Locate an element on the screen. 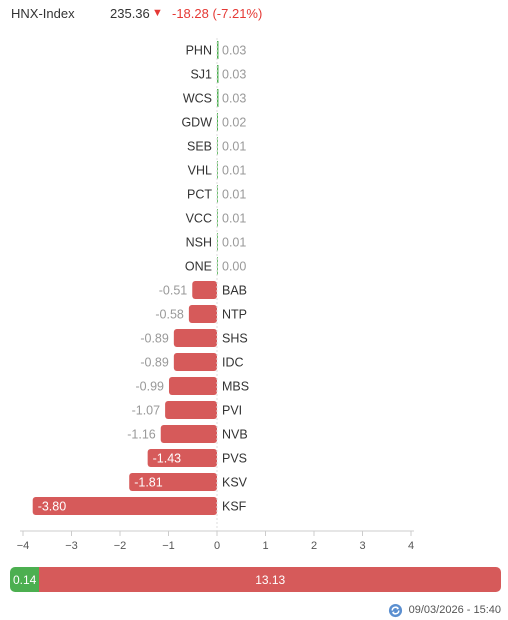  bar-mbs is located at coordinates (192, 386).